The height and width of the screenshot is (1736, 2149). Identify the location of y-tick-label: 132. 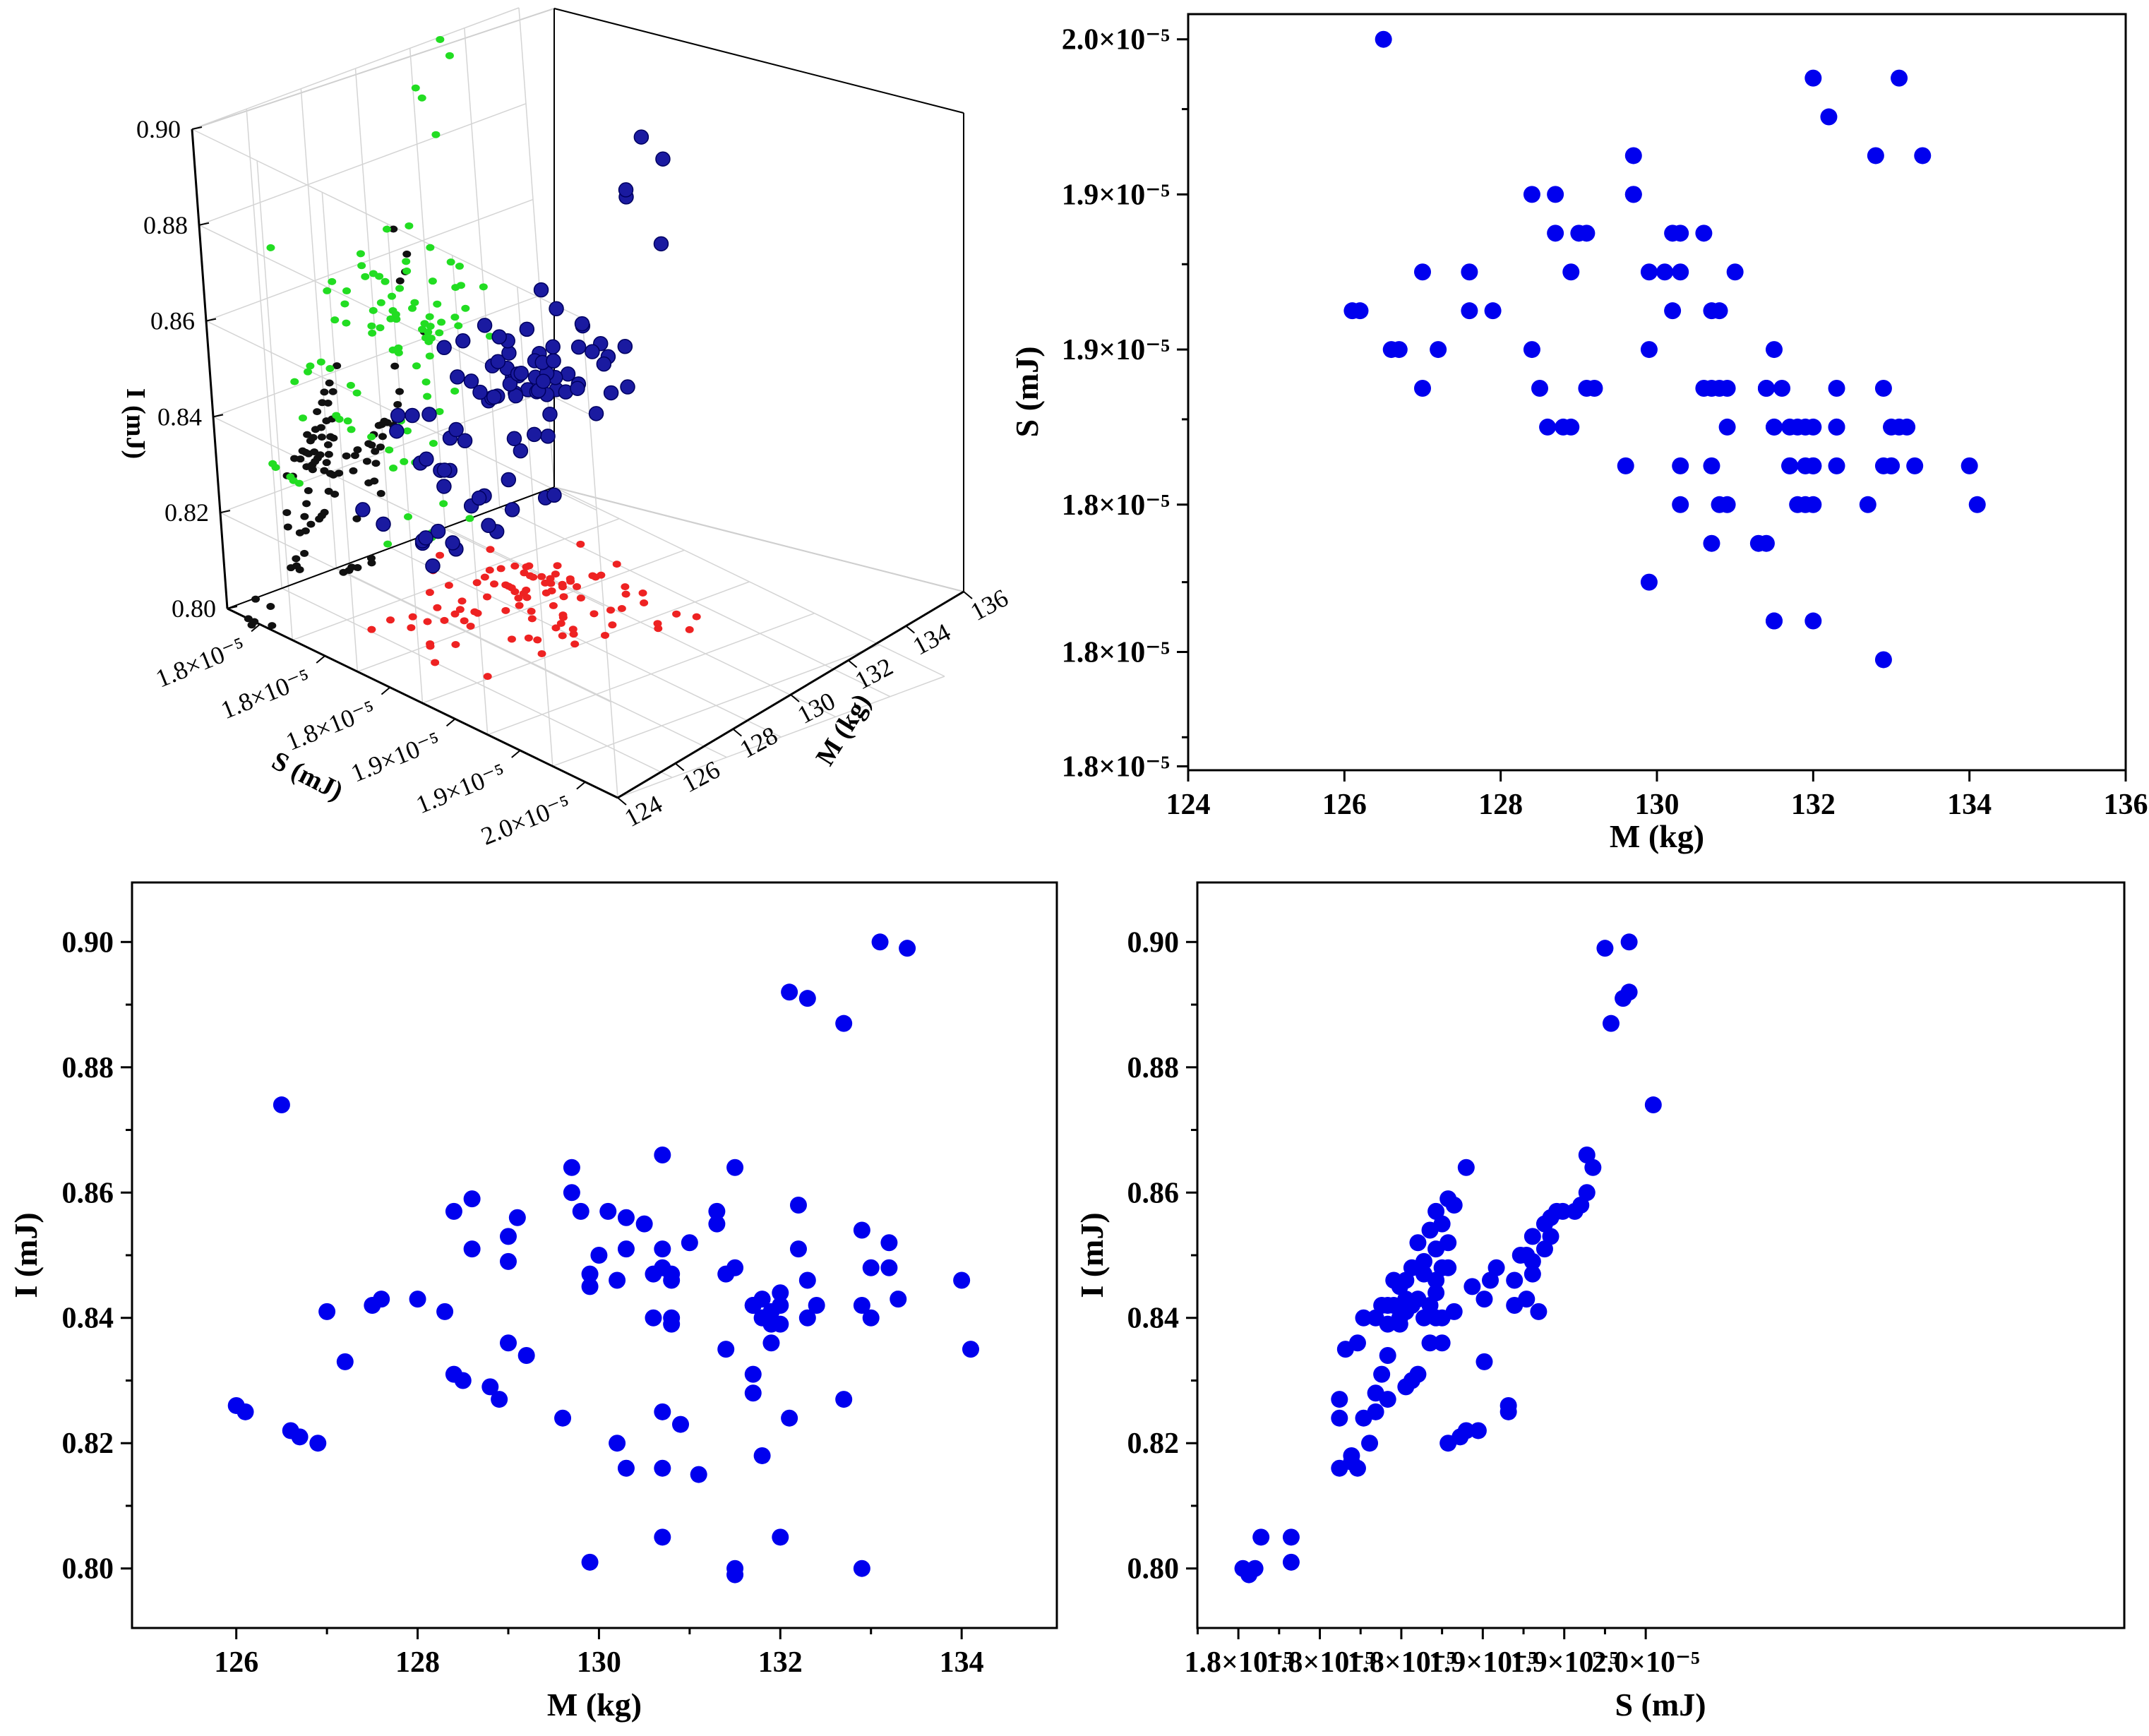
(874, 673).